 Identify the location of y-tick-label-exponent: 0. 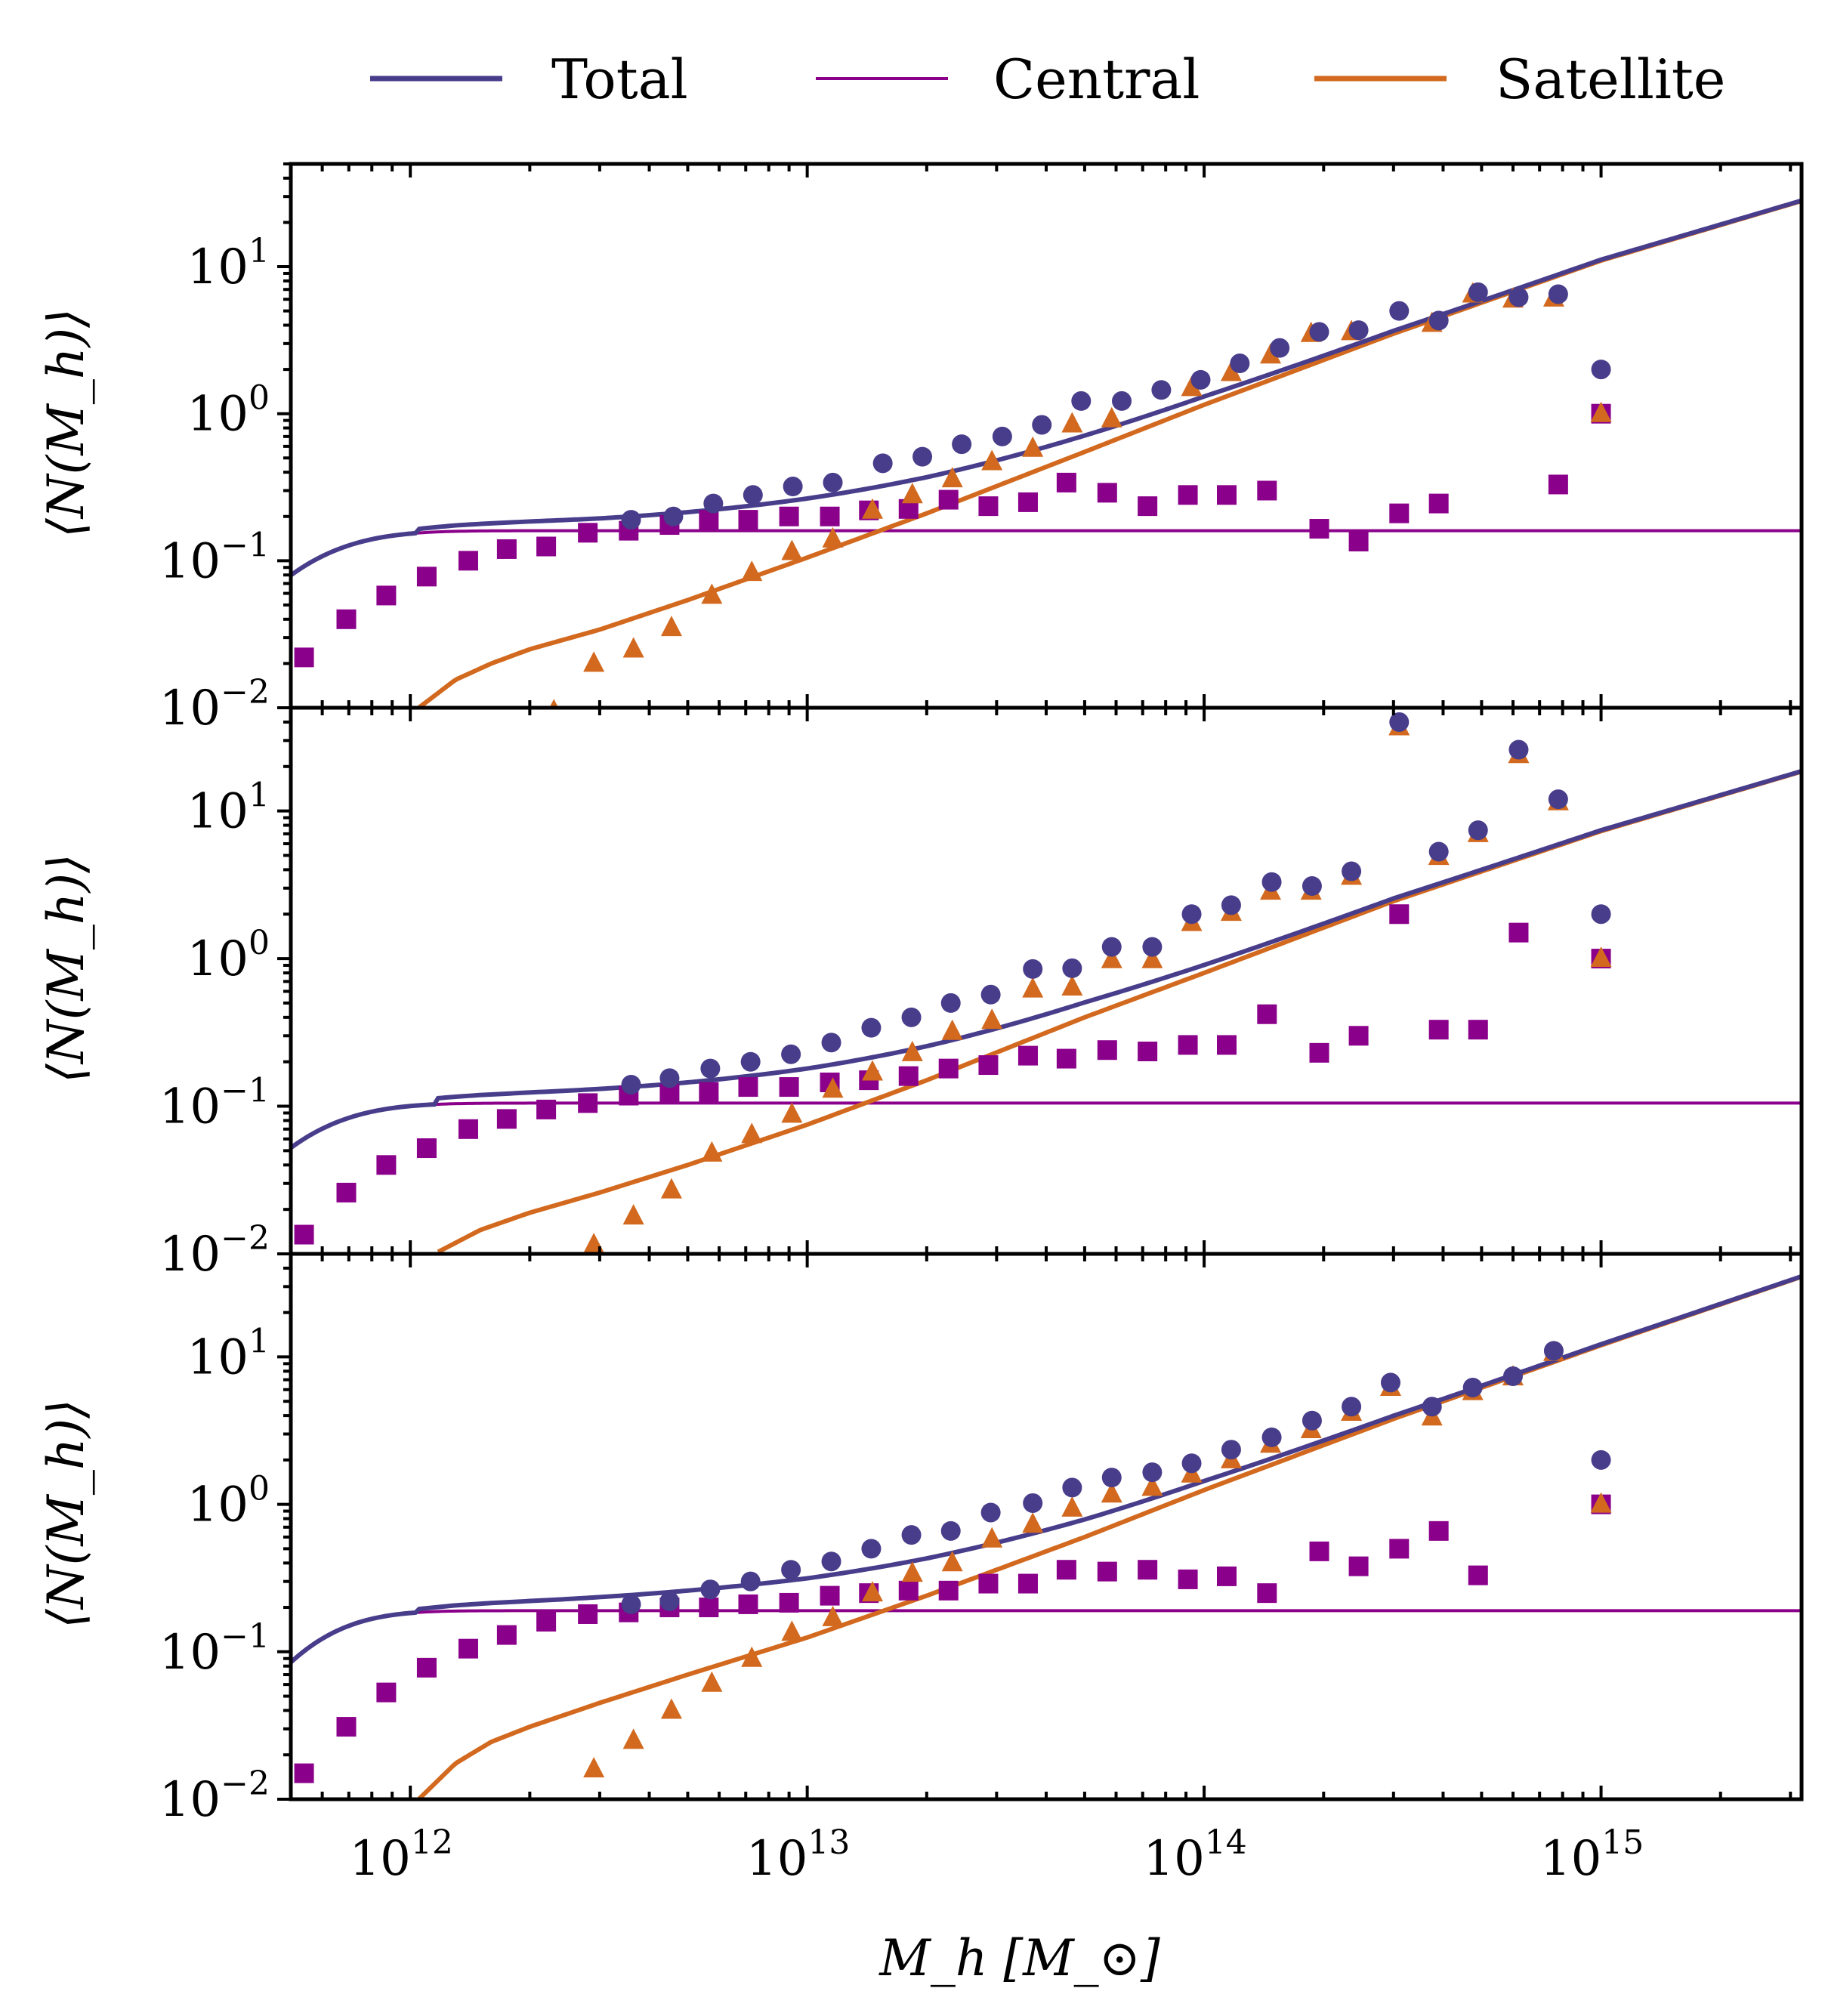
(259, 398).